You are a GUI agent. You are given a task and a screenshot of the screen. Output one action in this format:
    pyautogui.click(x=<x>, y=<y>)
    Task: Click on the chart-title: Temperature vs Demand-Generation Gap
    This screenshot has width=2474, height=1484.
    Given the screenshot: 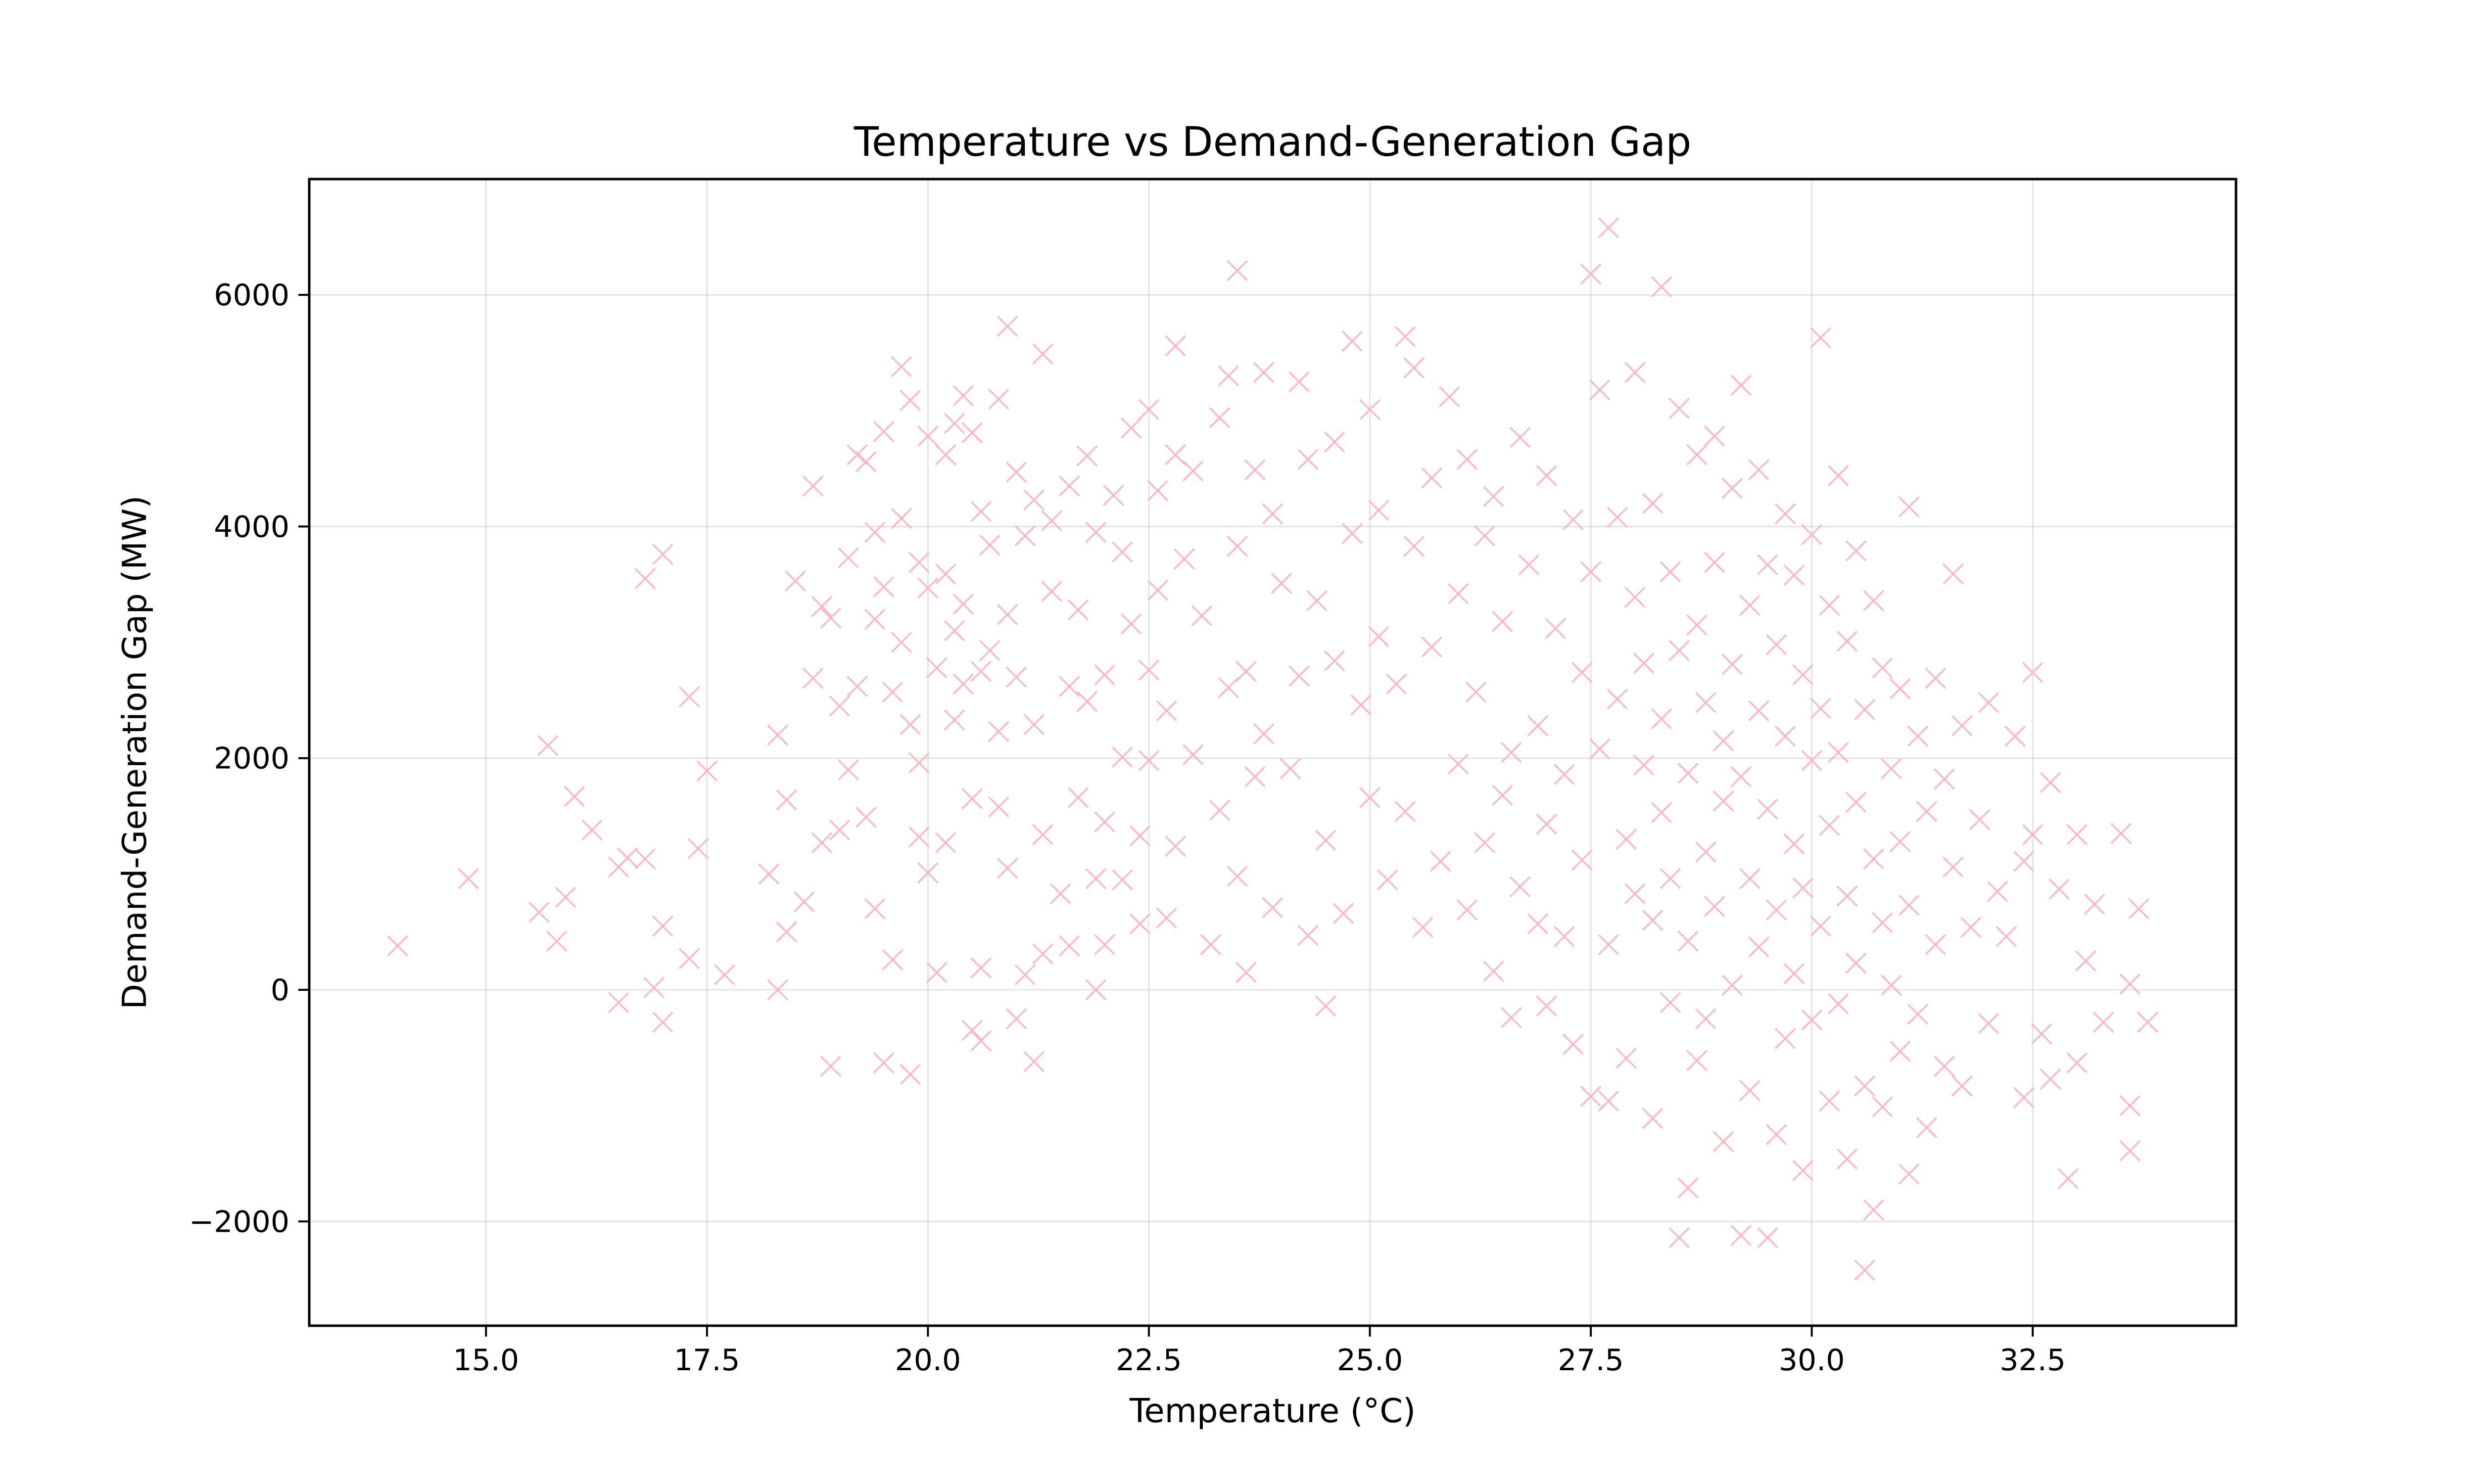 What is the action you would take?
    pyautogui.click(x=1273, y=142)
    